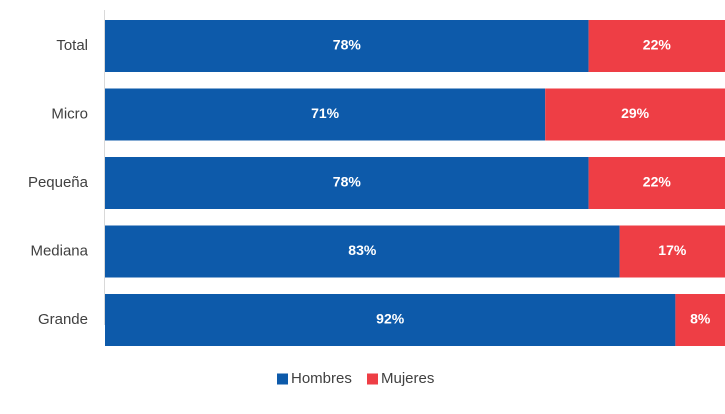  I want to click on legend: Hombres Mujeres, so click(355, 378).